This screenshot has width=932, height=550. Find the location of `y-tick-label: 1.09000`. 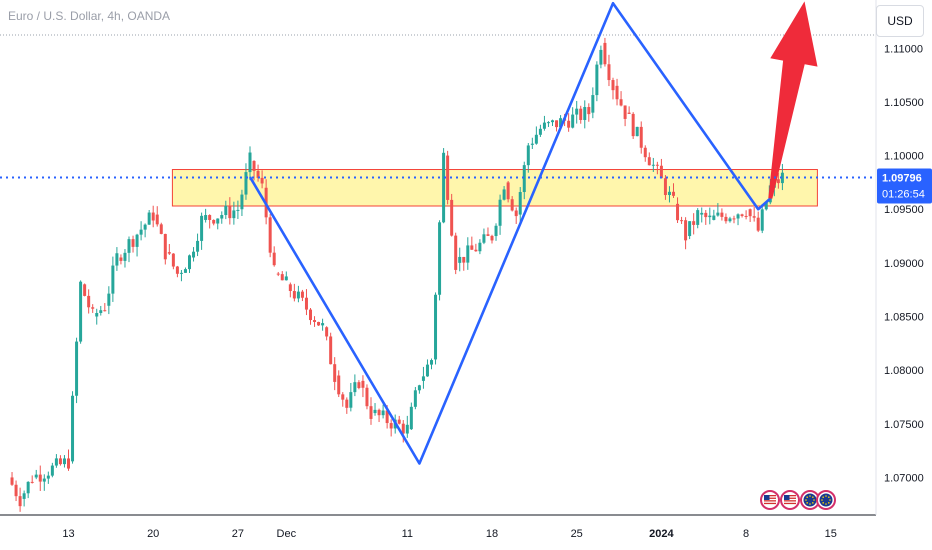

y-tick-label: 1.09000 is located at coordinates (904, 264).